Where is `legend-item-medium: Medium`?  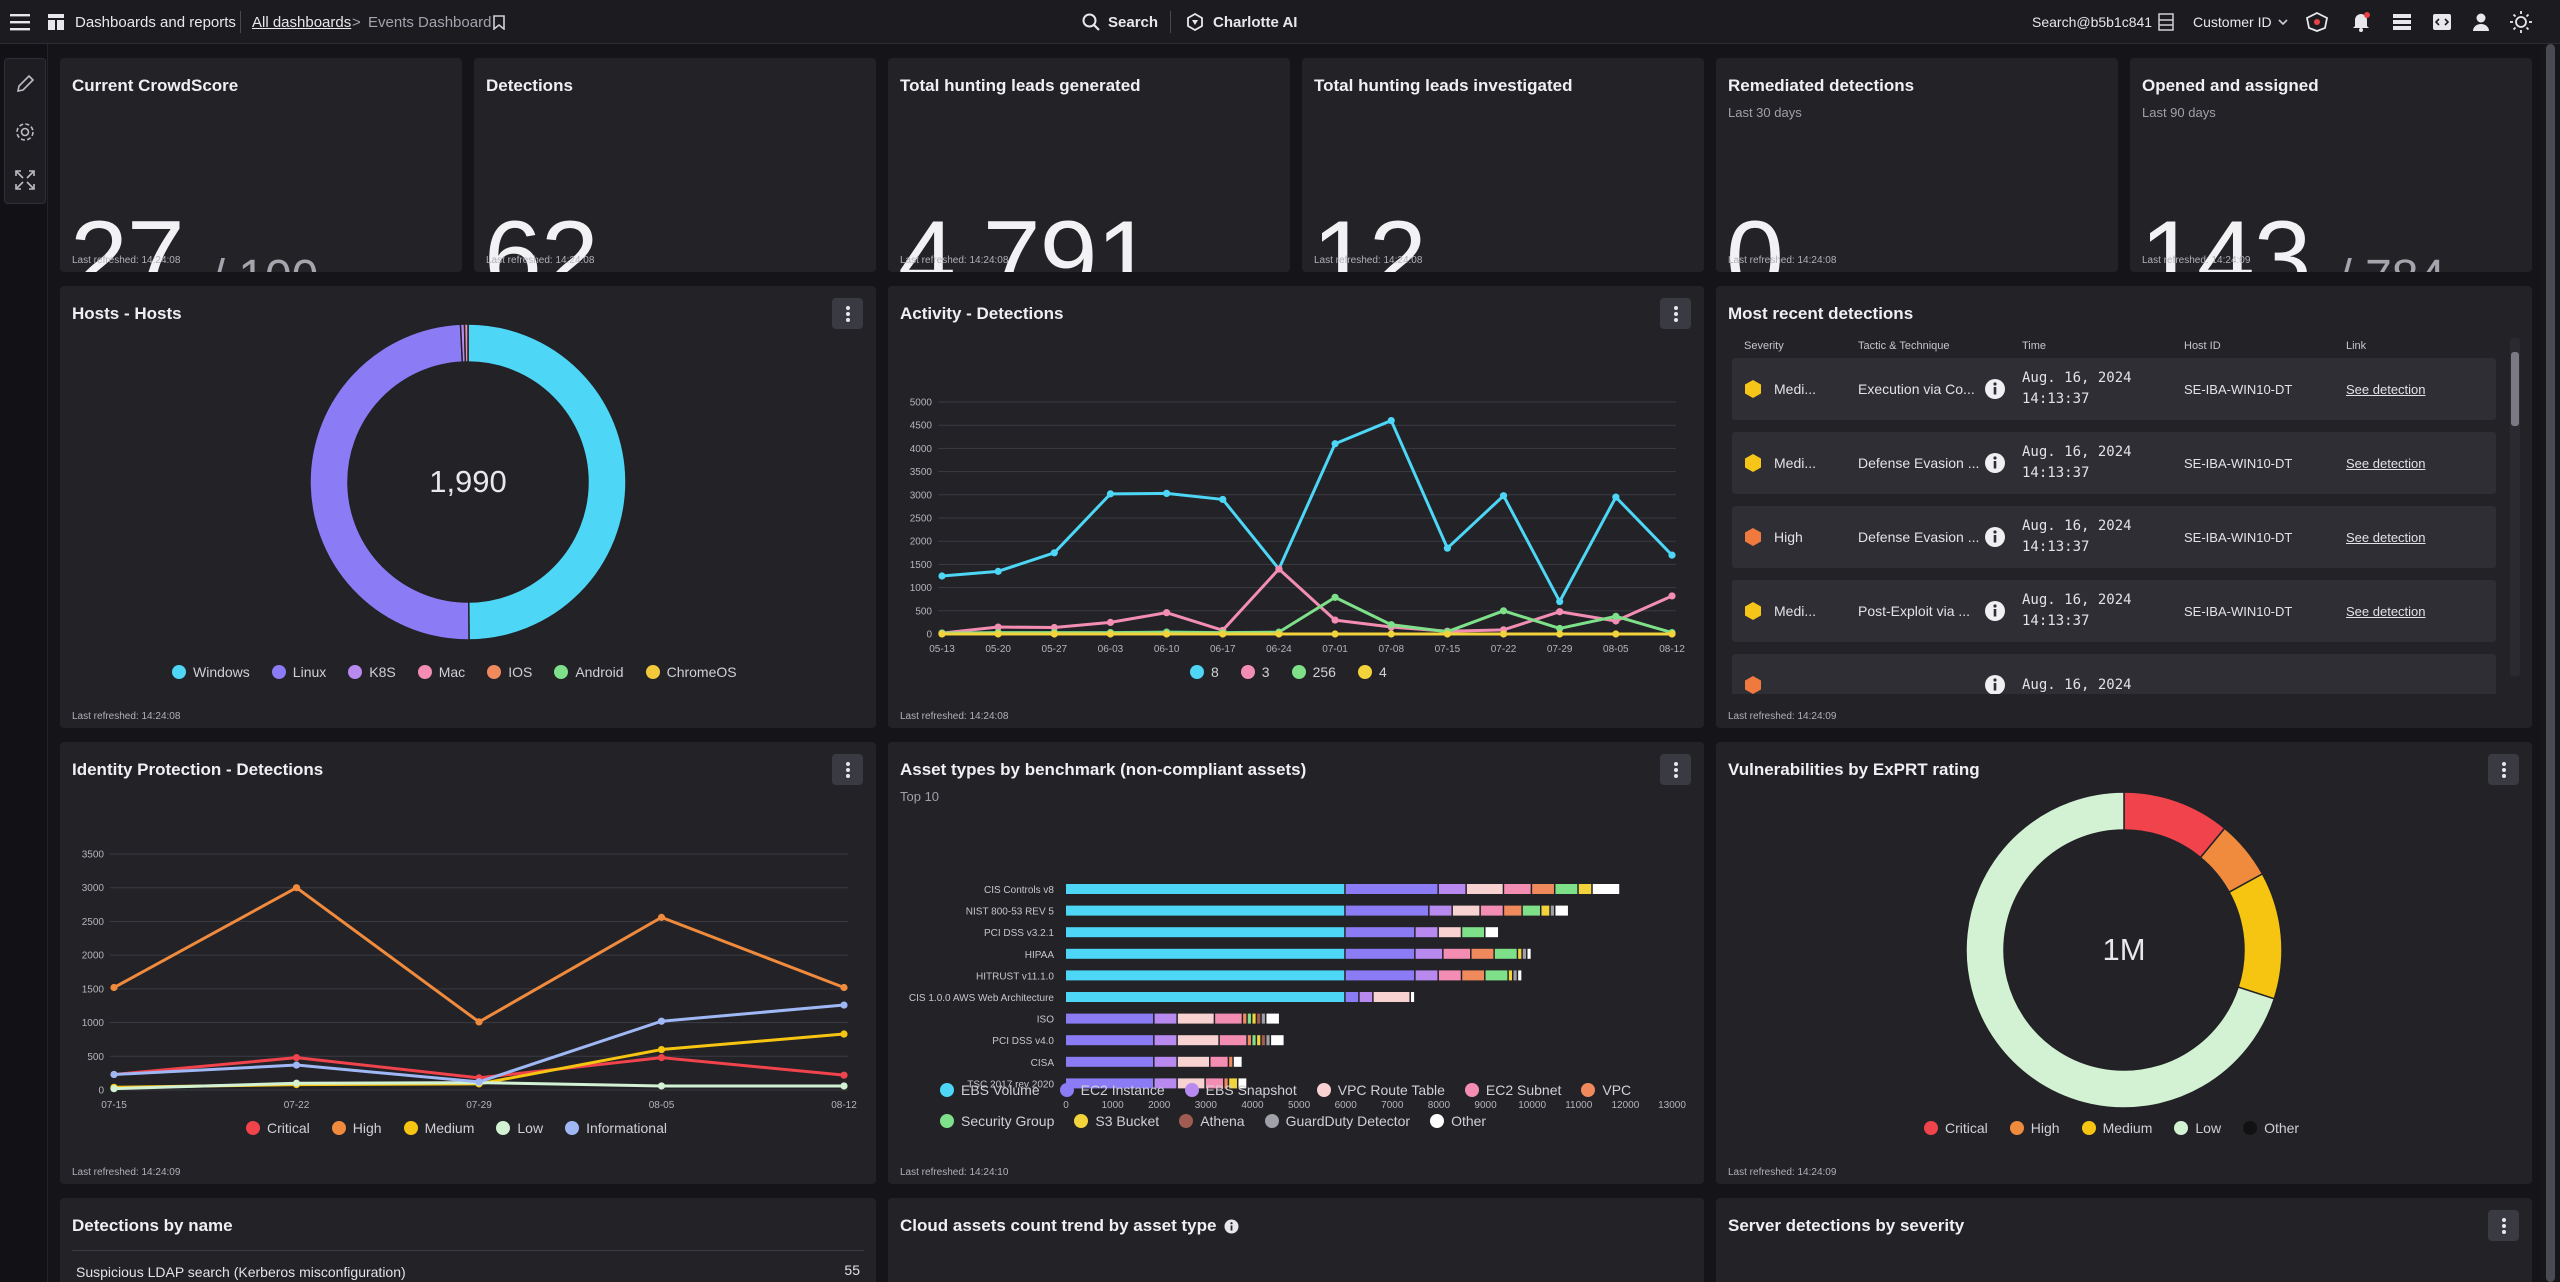
legend-item-medium: Medium is located at coordinates (2116, 1128).